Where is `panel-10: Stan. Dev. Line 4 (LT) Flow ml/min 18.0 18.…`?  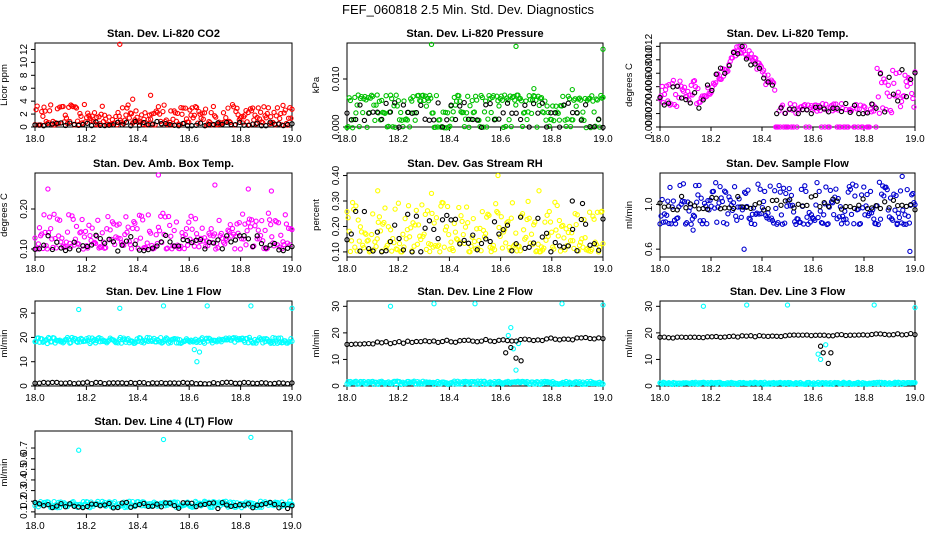 panel-10: Stan. Dev. Line 4 (LT) Flow ml/min 18.0 18.… is located at coordinates (151, 474).